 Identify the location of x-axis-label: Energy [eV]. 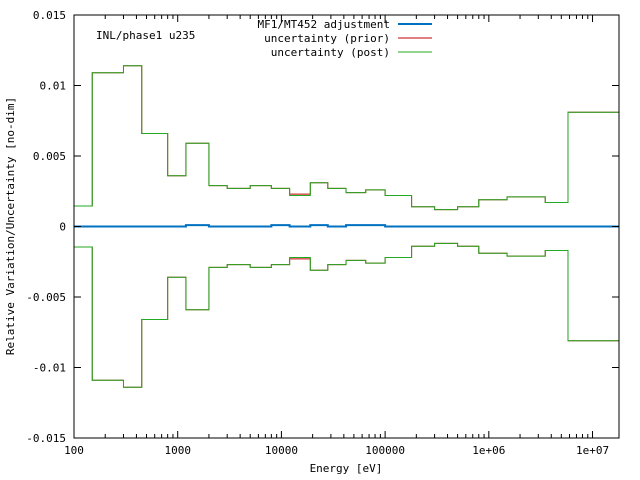
(346, 468).